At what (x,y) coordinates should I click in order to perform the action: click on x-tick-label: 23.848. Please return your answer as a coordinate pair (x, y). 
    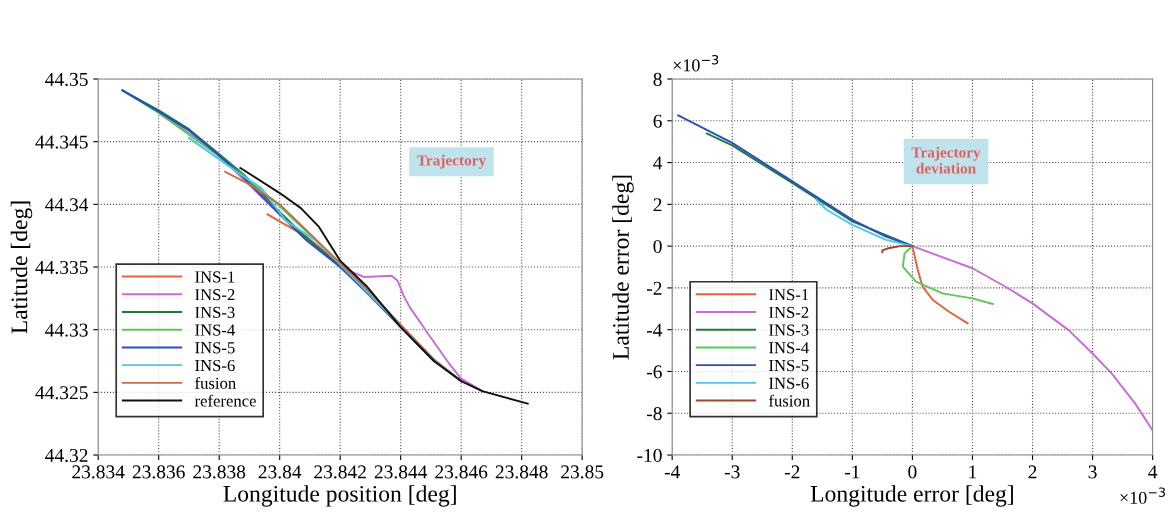
    Looking at the image, I should click on (521, 472).